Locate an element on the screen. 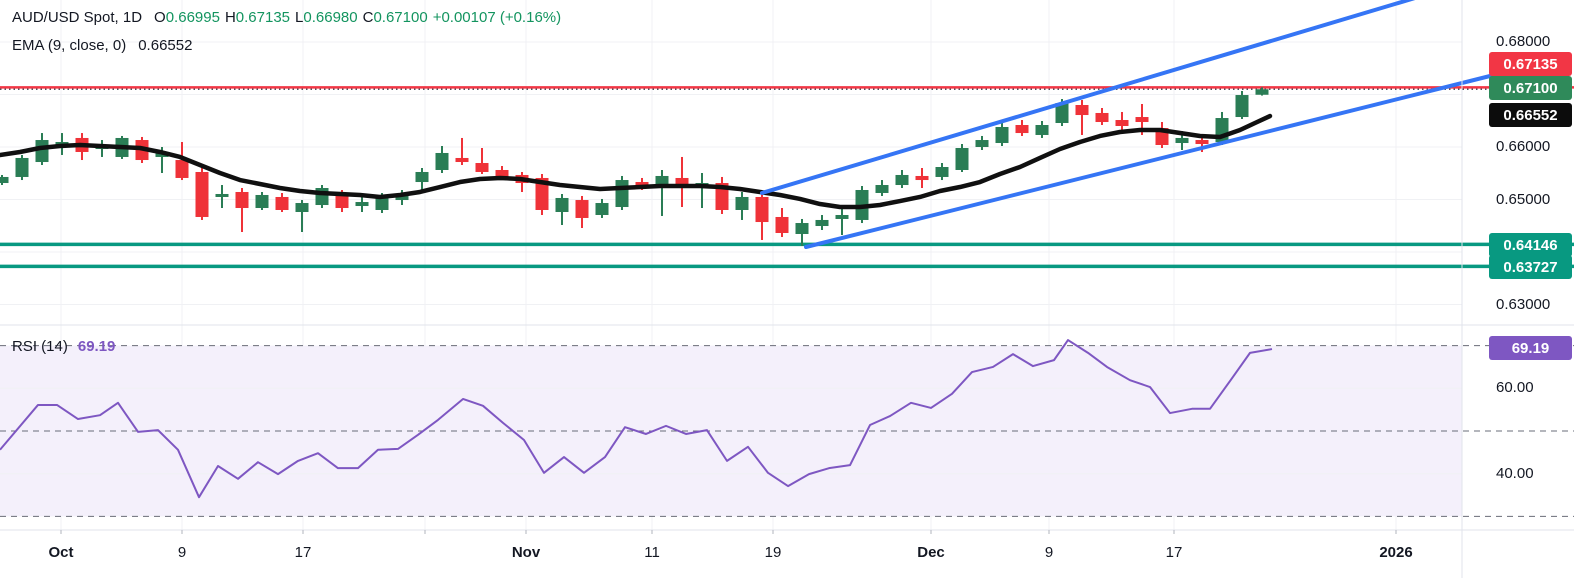  low-label: L is located at coordinates (299, 17).